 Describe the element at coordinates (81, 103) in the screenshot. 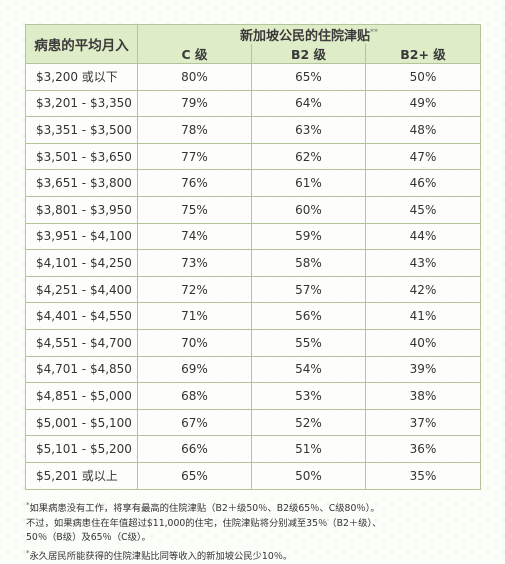

I see `income-cell: $3,201 - $3,350` at that location.